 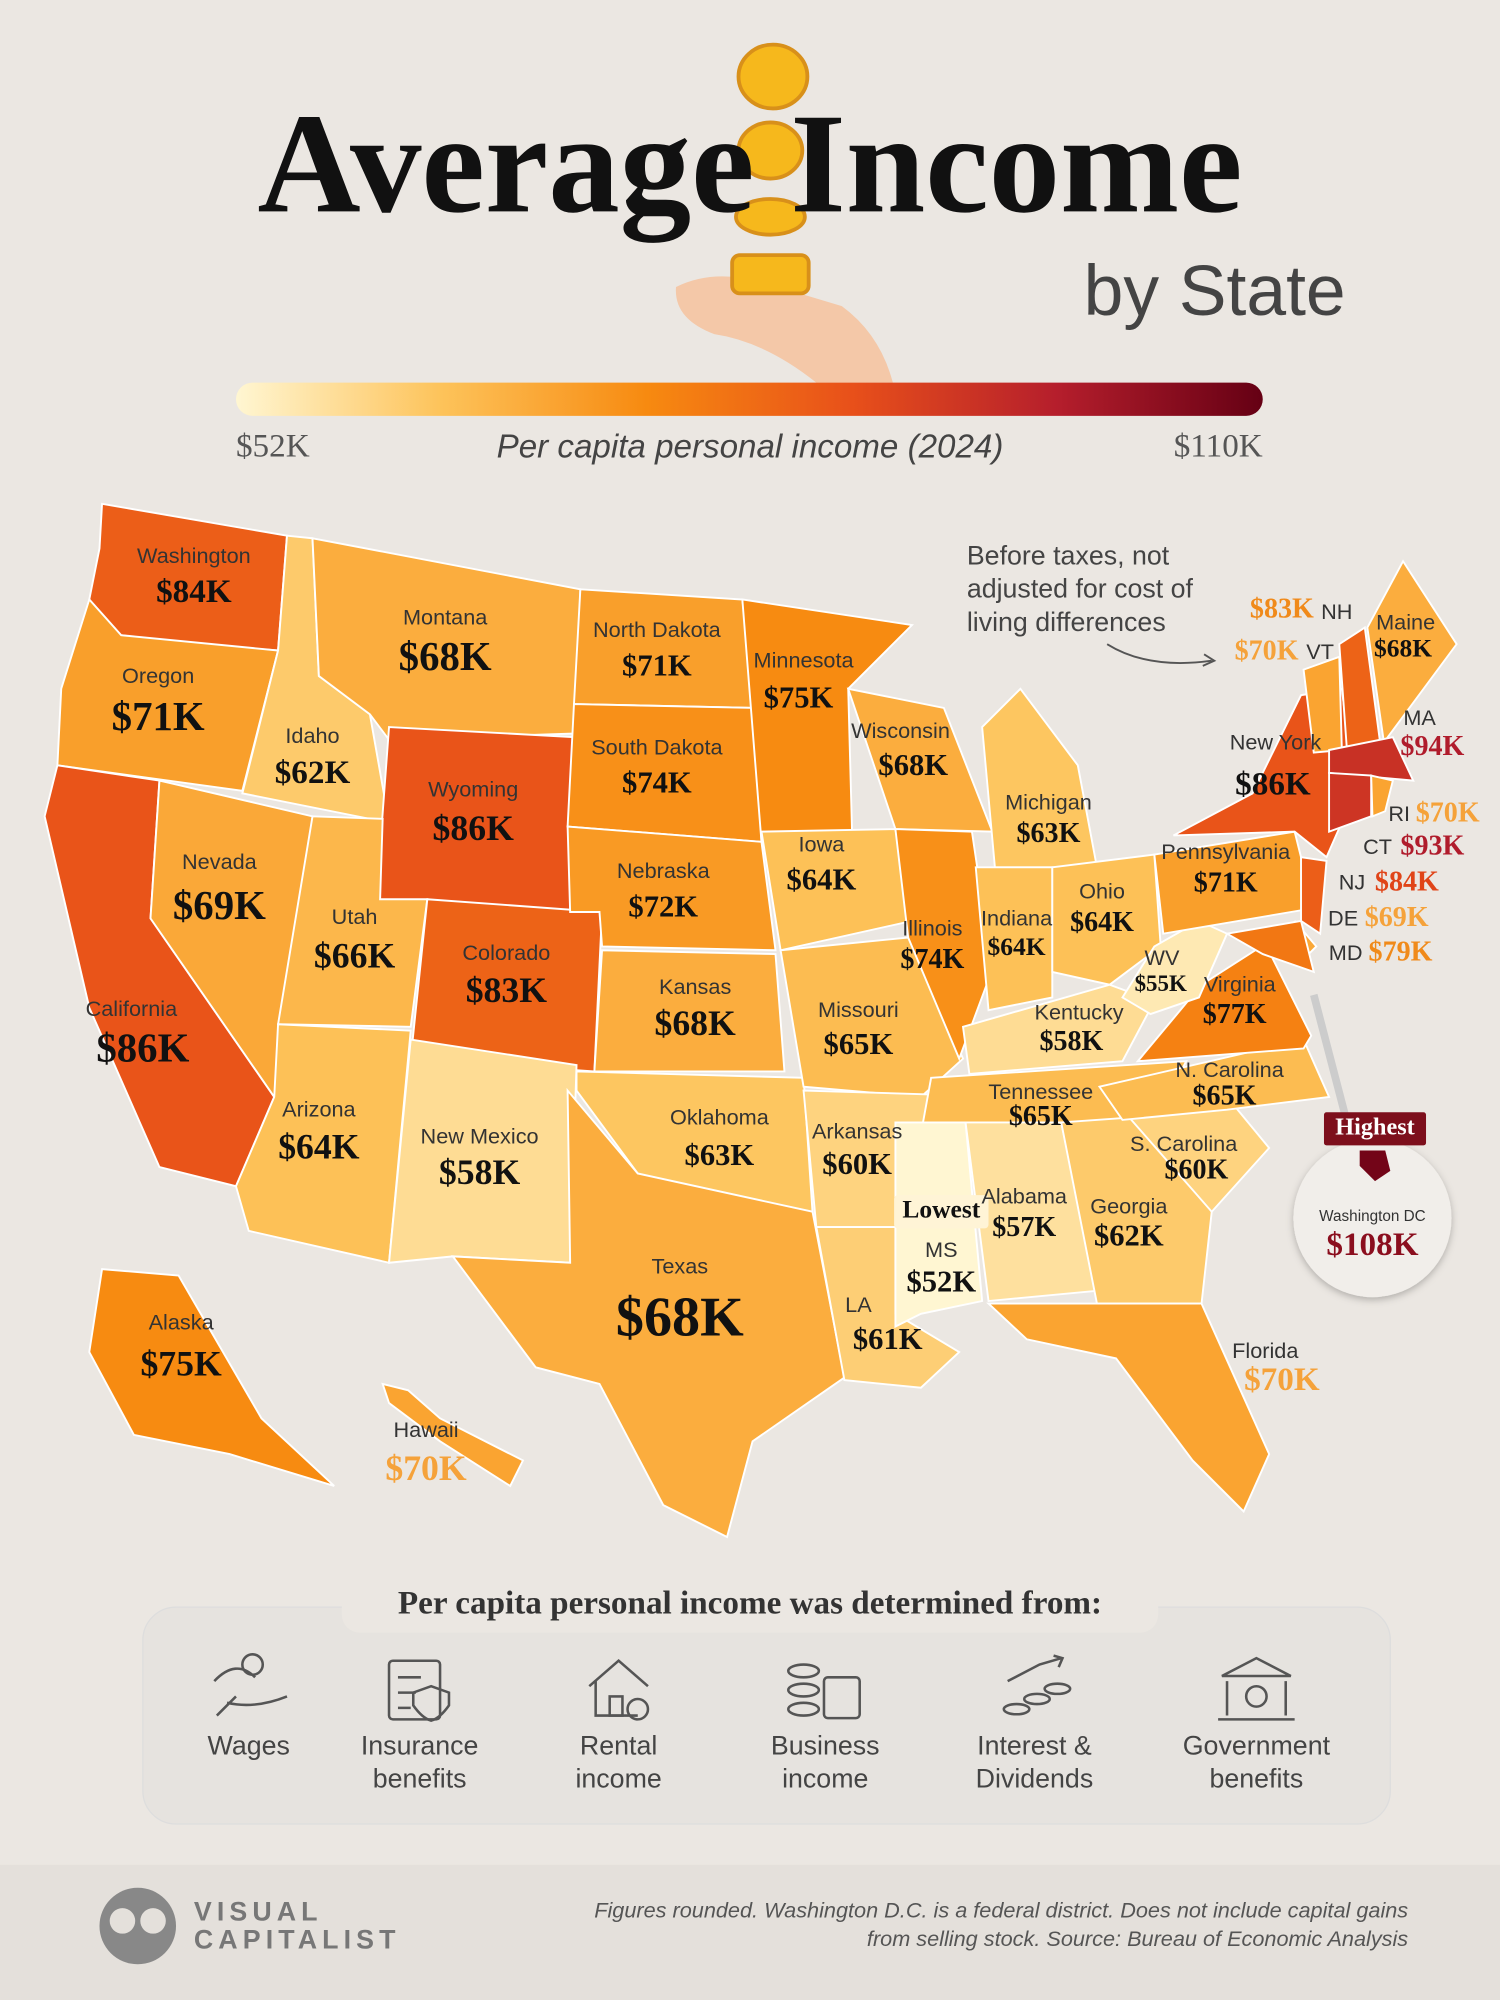 What do you see at coordinates (750, 1932) in the screenshot?
I see `footer-band` at bounding box center [750, 1932].